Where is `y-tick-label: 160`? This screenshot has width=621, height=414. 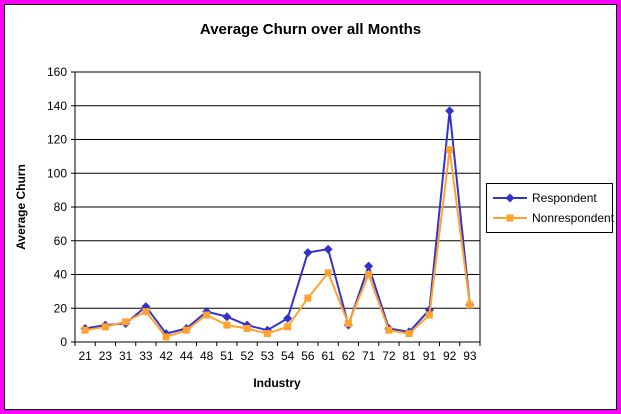 y-tick-label: 160 is located at coordinates (57, 72).